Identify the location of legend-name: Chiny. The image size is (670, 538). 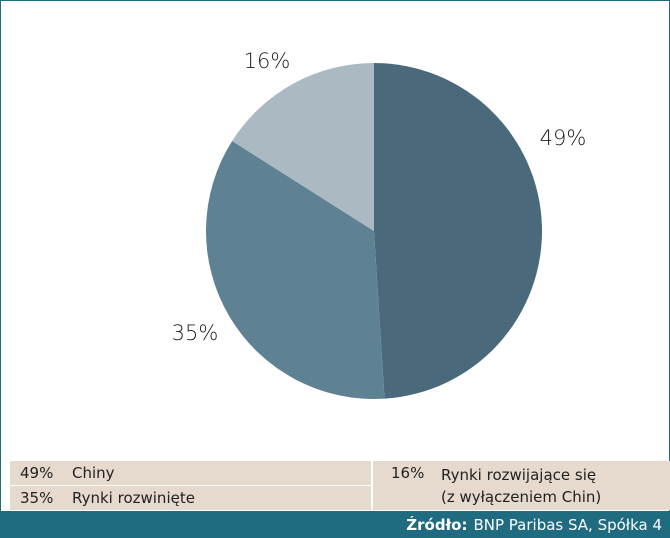
(93, 473).